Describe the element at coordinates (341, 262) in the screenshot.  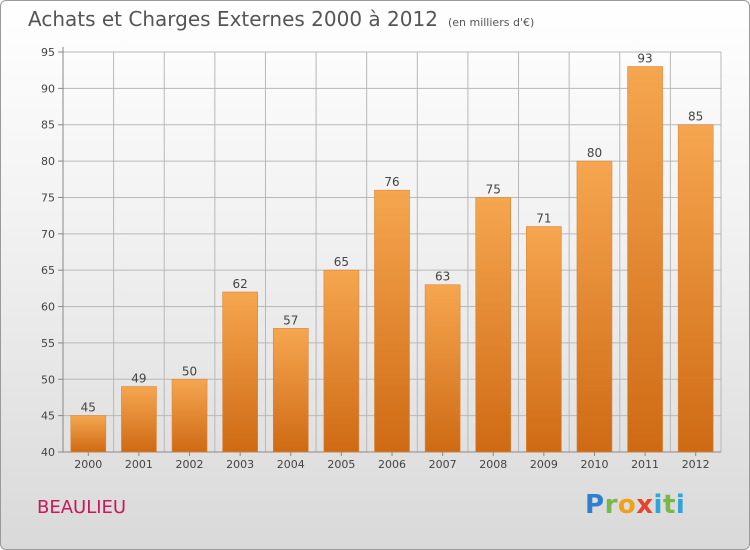
I see `data-label-2005: 65` at that location.